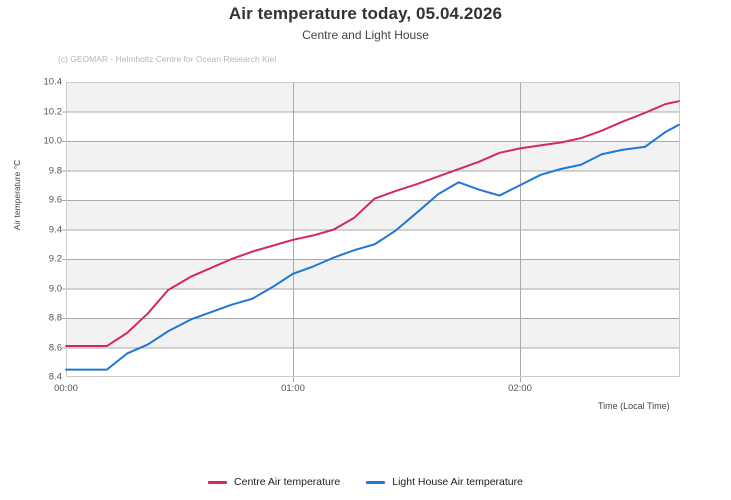 This screenshot has width=731, height=500. Describe the element at coordinates (55, 259) in the screenshot. I see `y-tick-label: 9.2` at that location.